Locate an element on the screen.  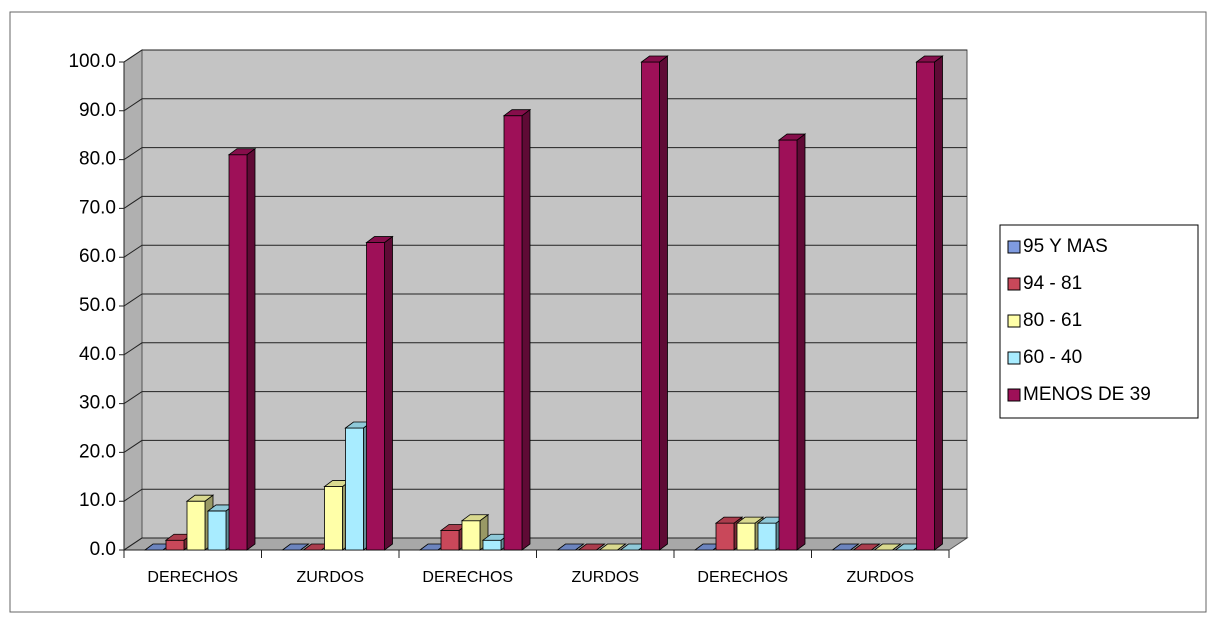
y-tick-label: 70.0 is located at coordinates (97, 207).